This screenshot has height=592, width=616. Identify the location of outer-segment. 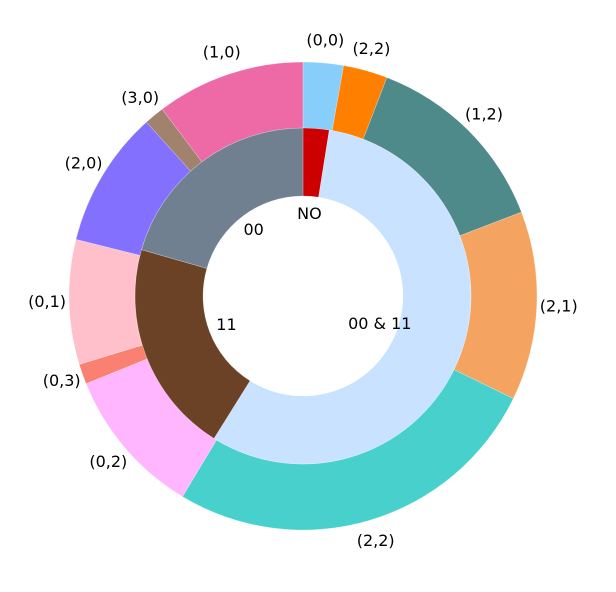
(105, 302).